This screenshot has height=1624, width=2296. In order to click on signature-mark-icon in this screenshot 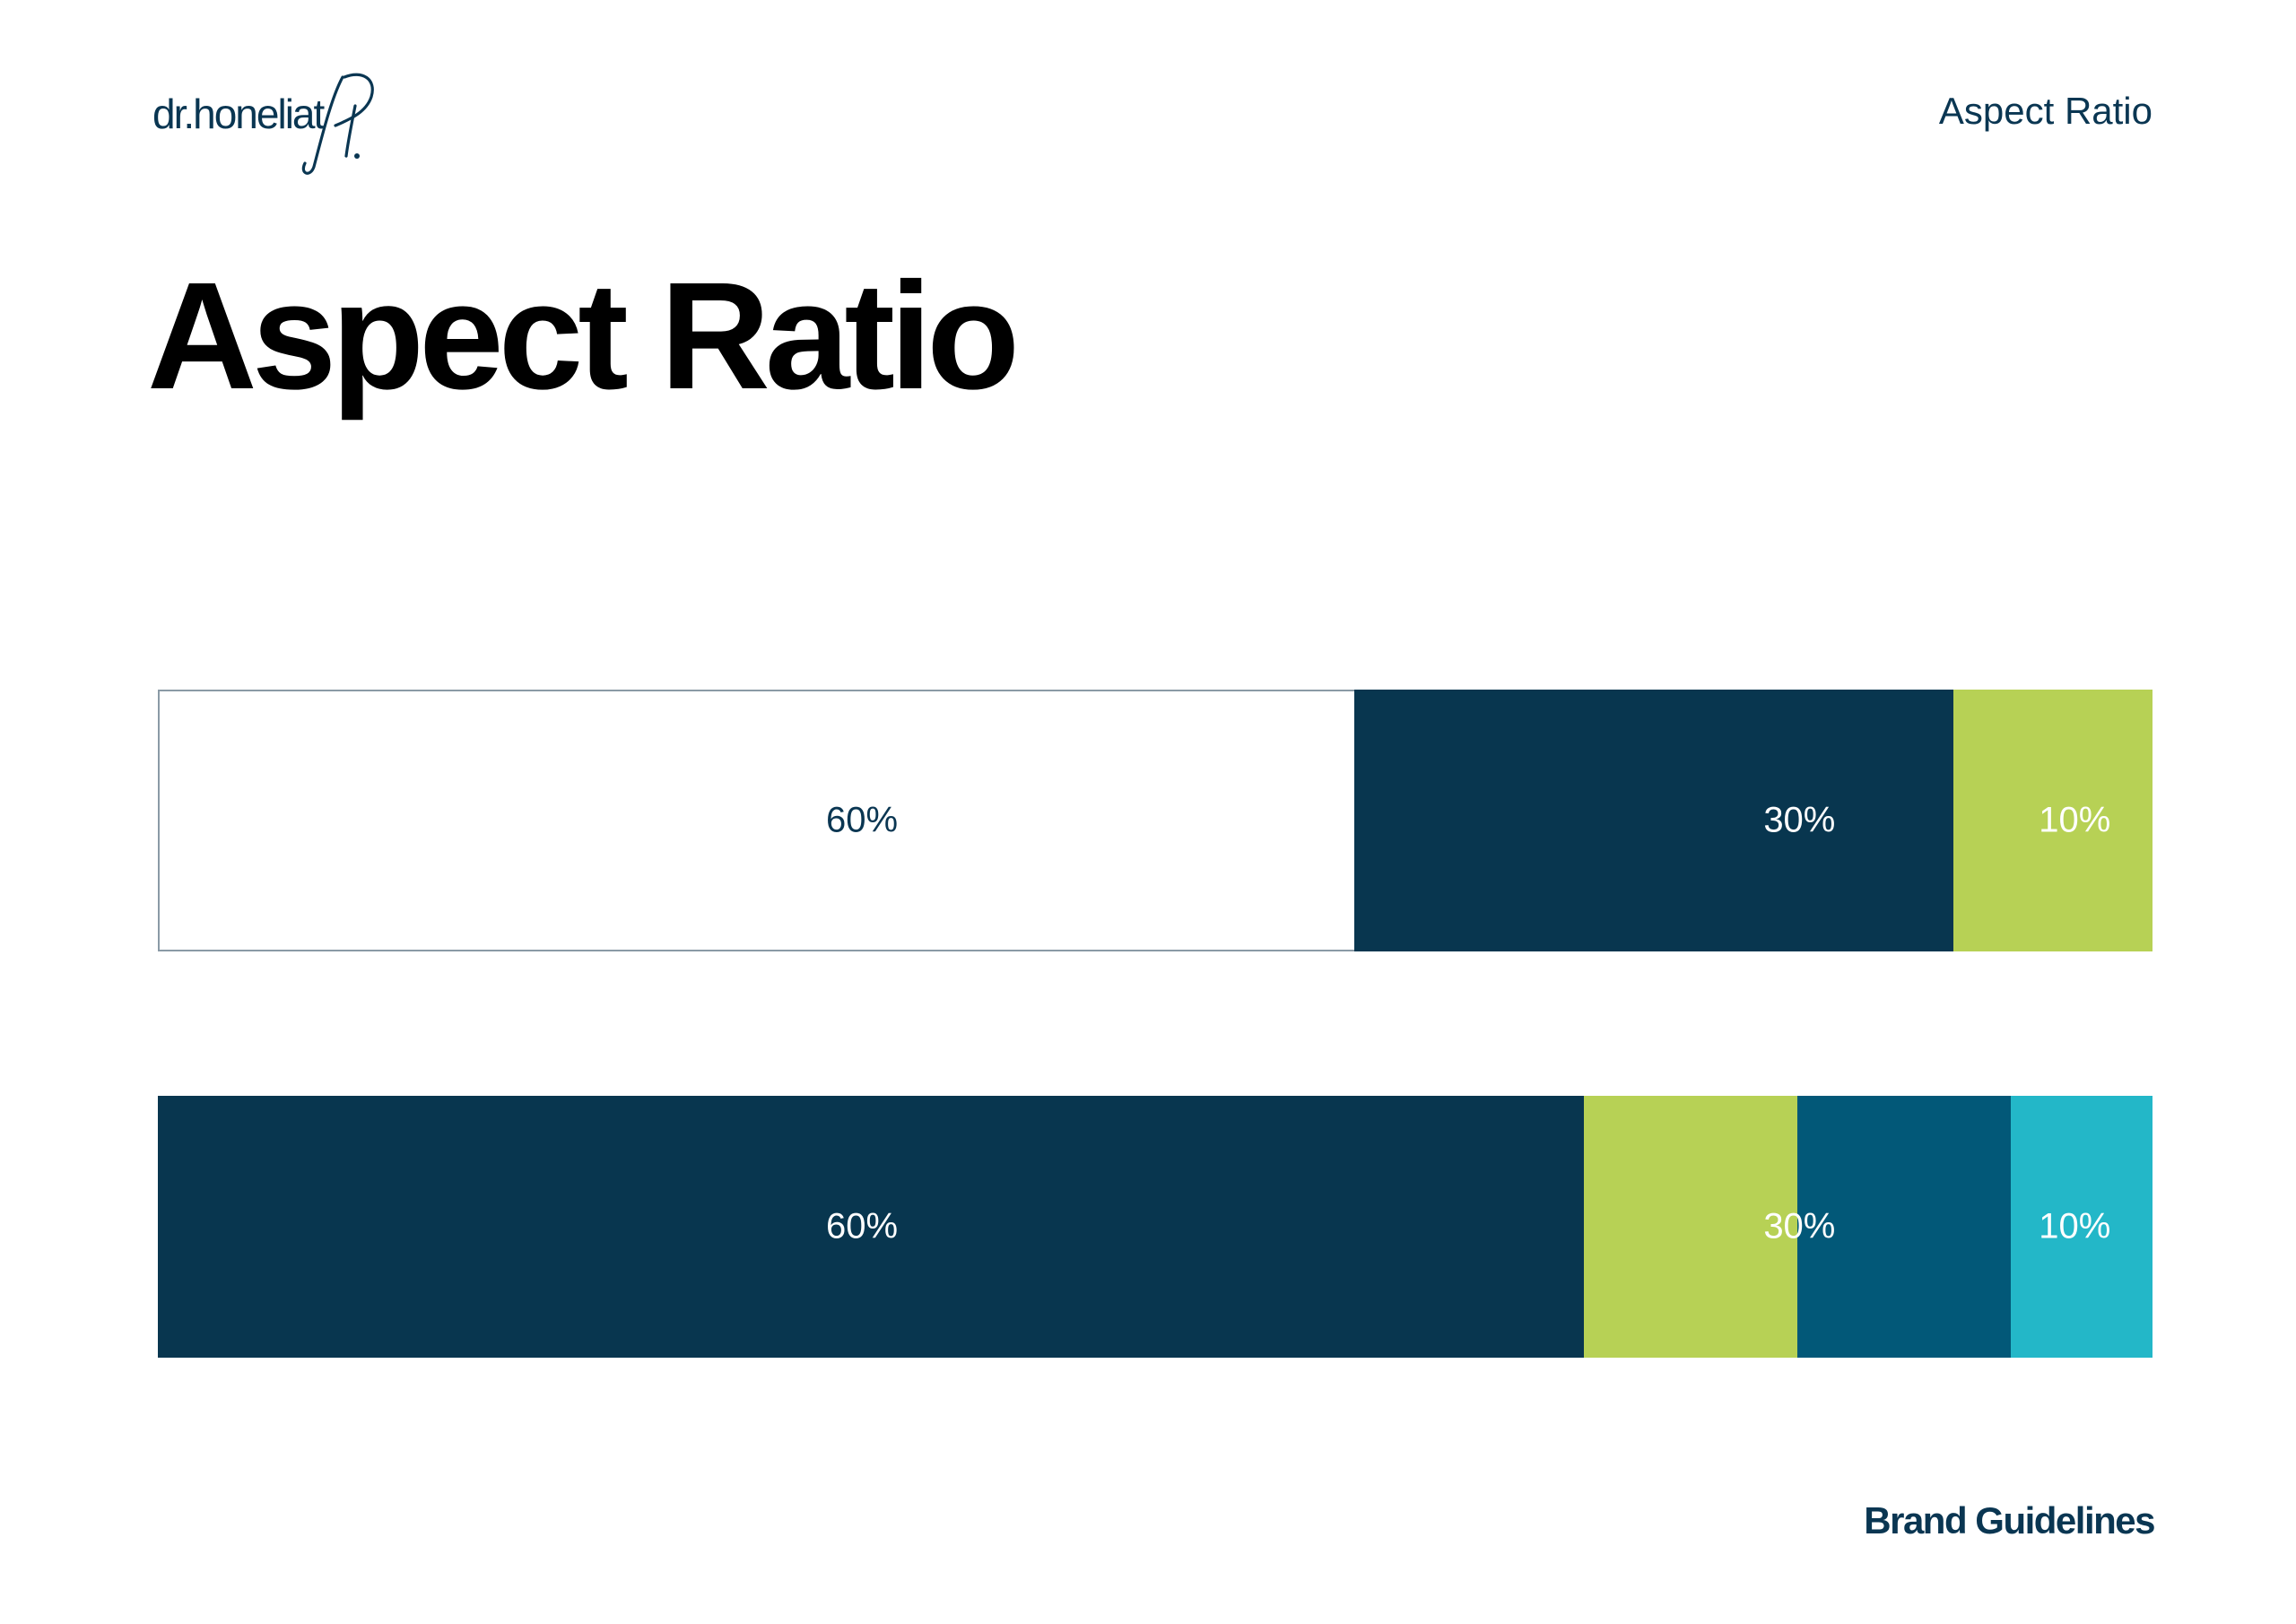, I will do `click(337, 124)`.